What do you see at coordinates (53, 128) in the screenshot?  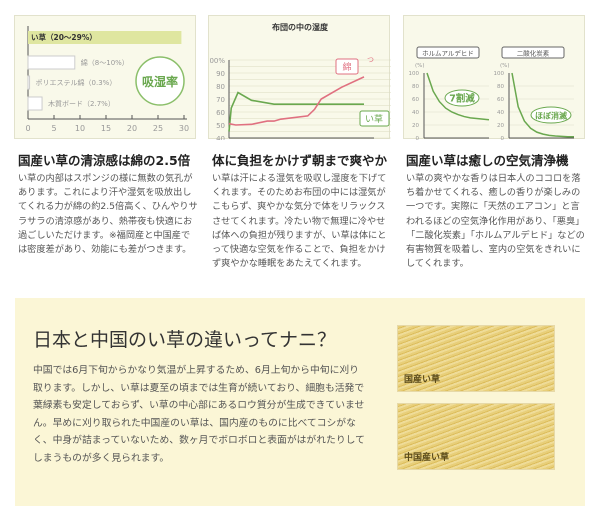 I see `x-tick-label: 5` at bounding box center [53, 128].